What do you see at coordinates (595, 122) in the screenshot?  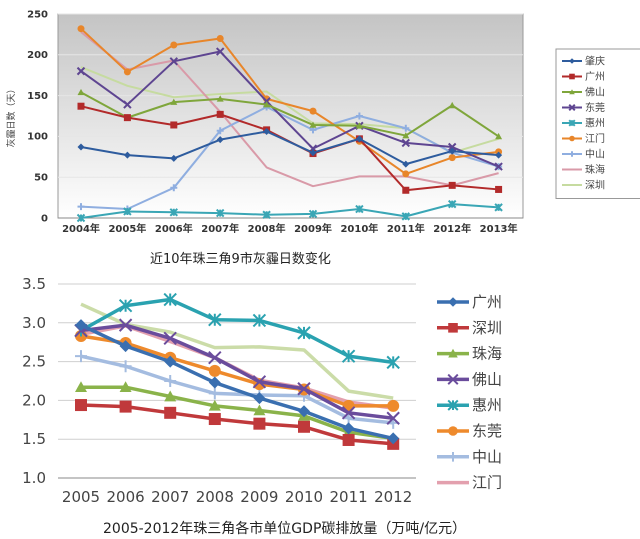 I see `legend-label: 惠州` at bounding box center [595, 122].